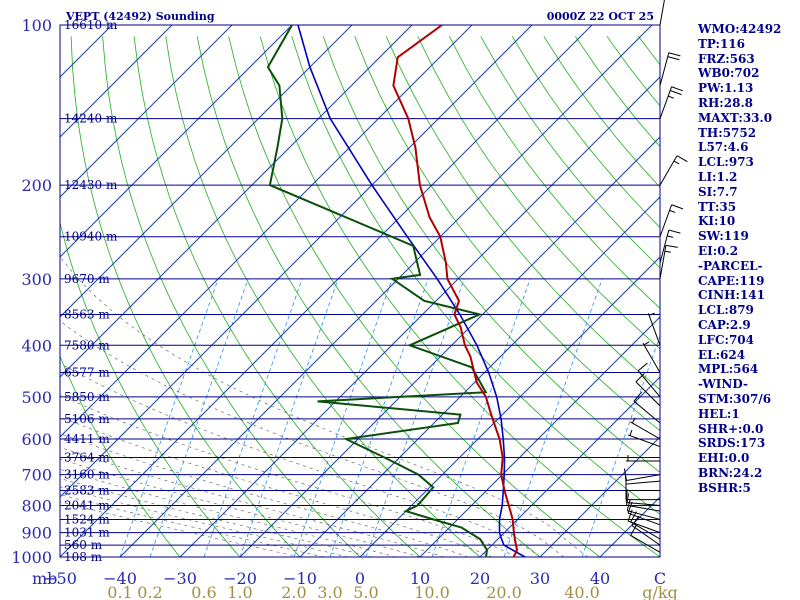 This screenshot has height=600, width=800. Describe the element at coordinates (600, 578) in the screenshot. I see `temperature-tick-label: 40` at that location.